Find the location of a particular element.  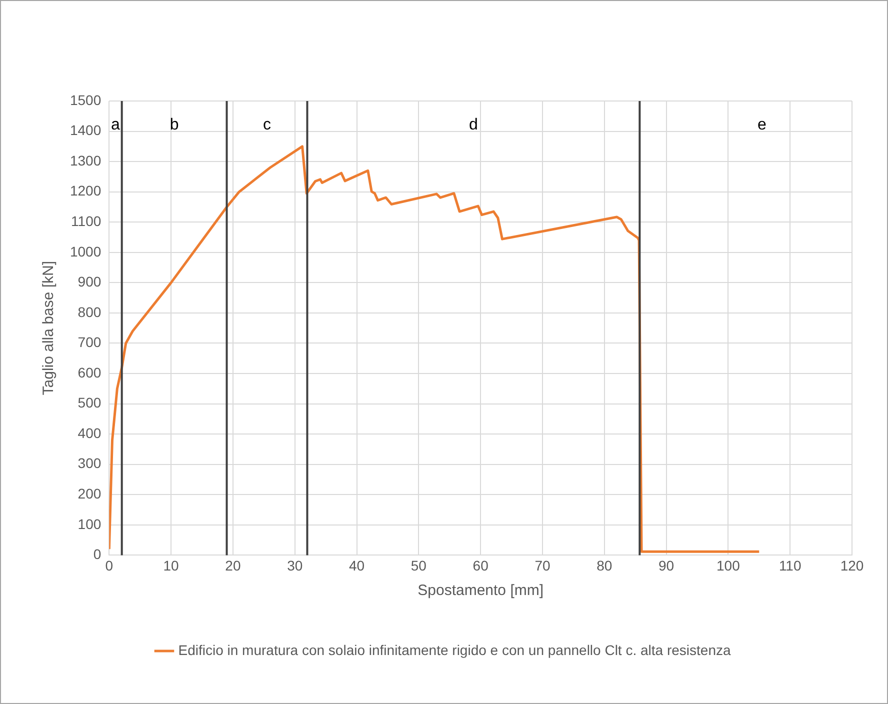

y-axis-title: Taglio alla base [kN] is located at coordinates (49, 328).